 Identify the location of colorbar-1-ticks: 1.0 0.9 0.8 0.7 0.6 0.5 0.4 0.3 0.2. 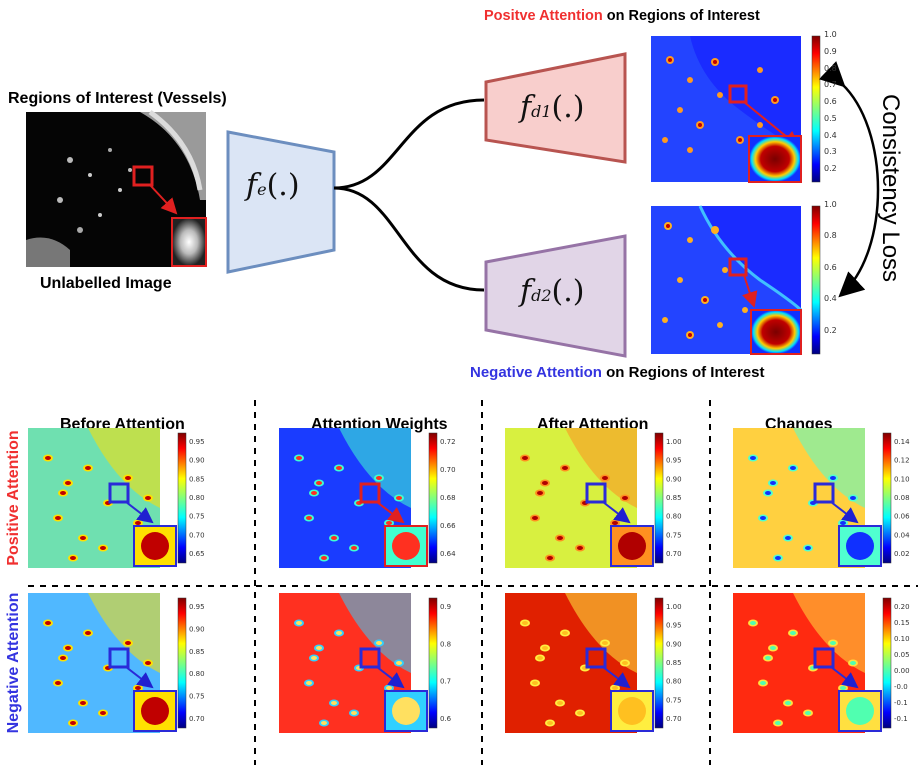
(839, 103).